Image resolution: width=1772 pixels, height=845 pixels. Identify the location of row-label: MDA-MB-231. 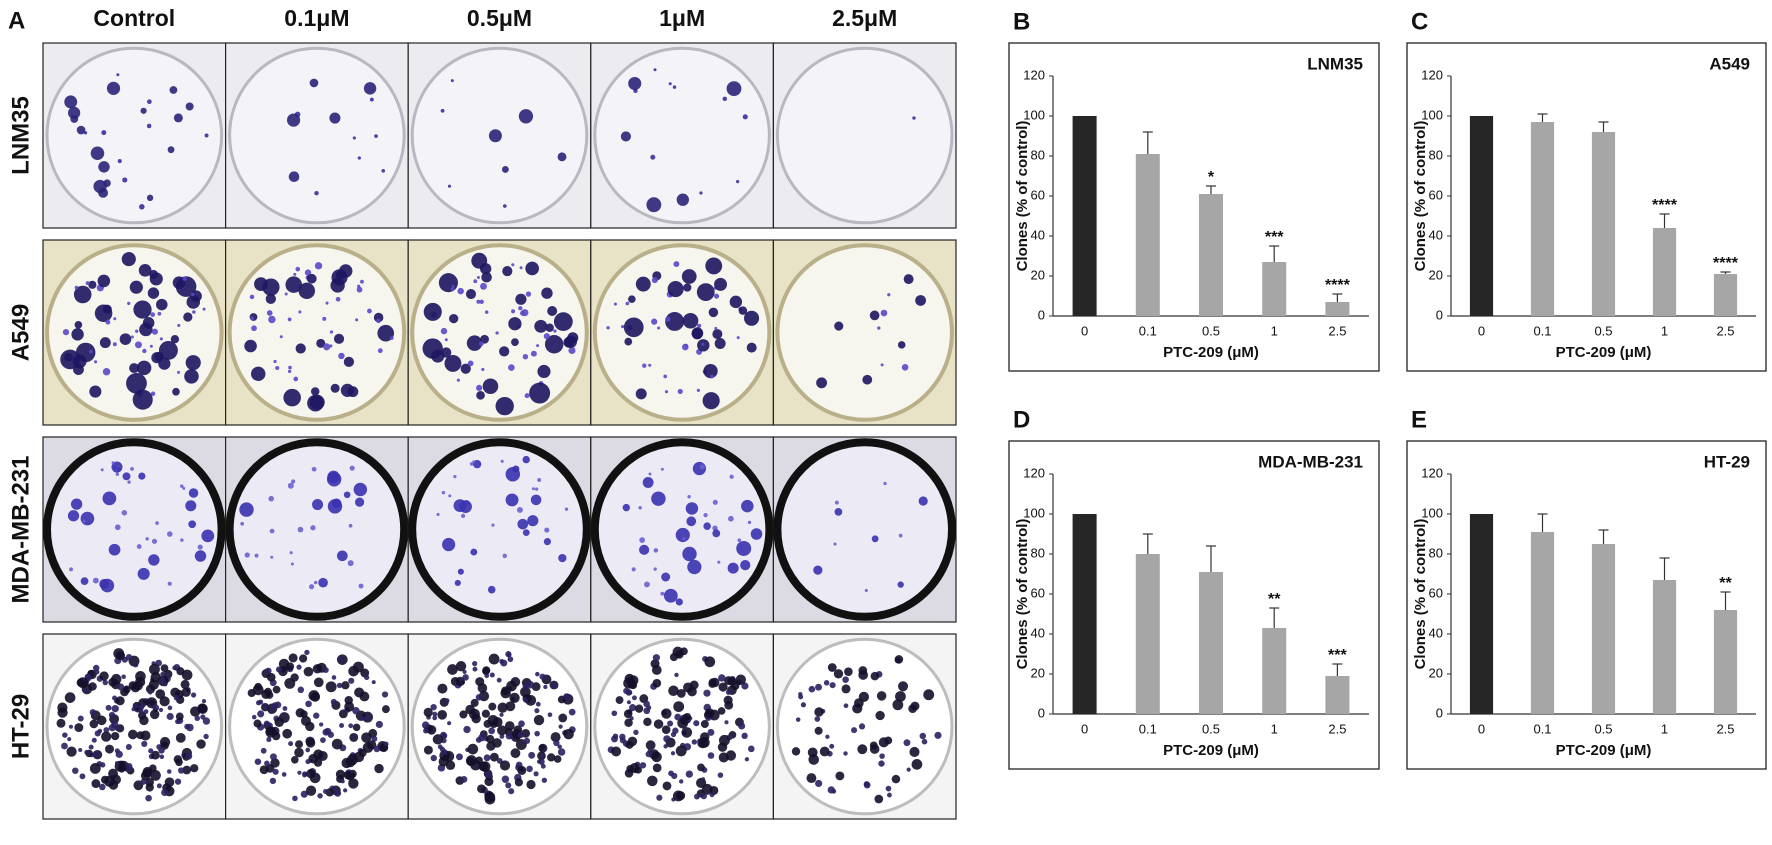
(20, 529).